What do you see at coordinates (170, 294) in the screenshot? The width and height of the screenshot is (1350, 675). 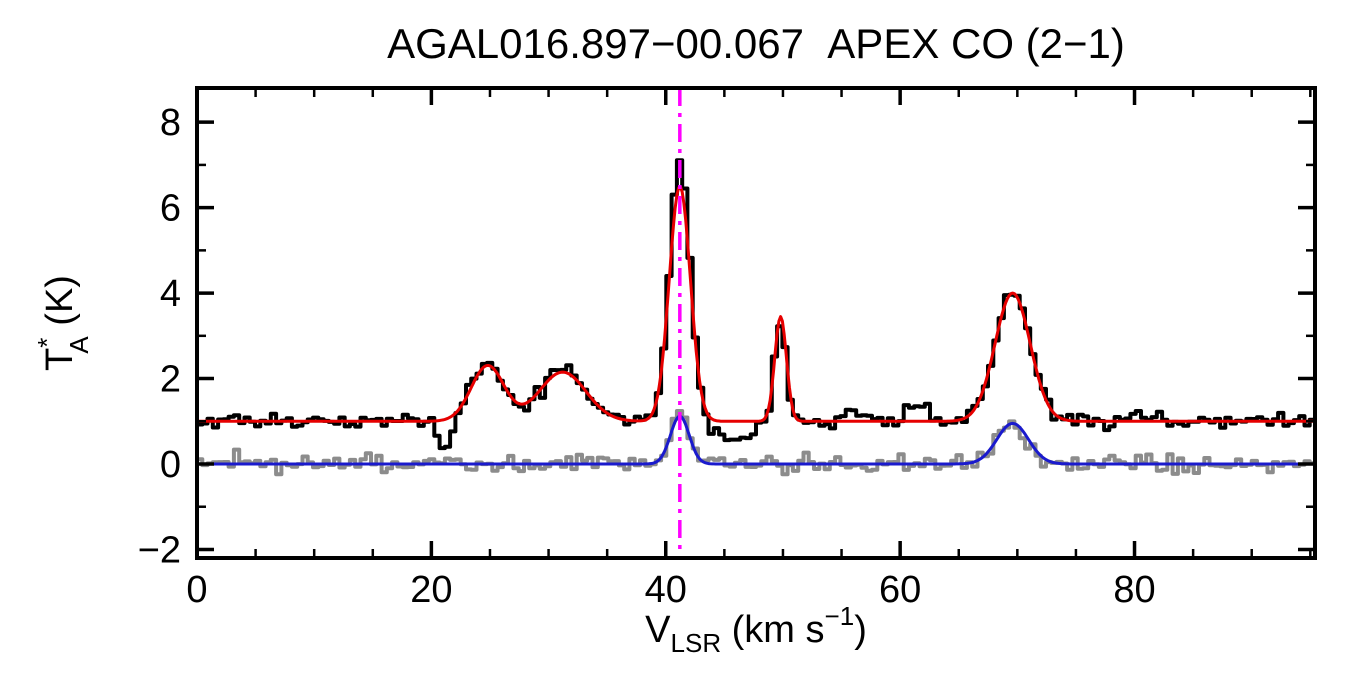 I see `y-tick-label: 4` at bounding box center [170, 294].